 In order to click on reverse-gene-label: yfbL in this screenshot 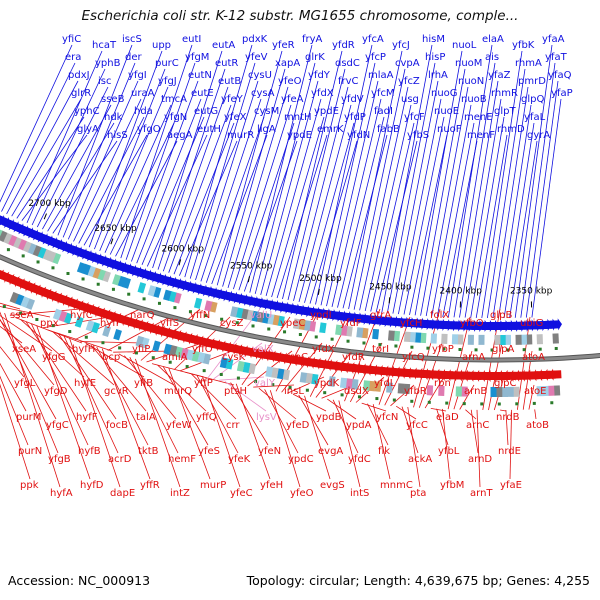, I will do `click(449, 451)`.